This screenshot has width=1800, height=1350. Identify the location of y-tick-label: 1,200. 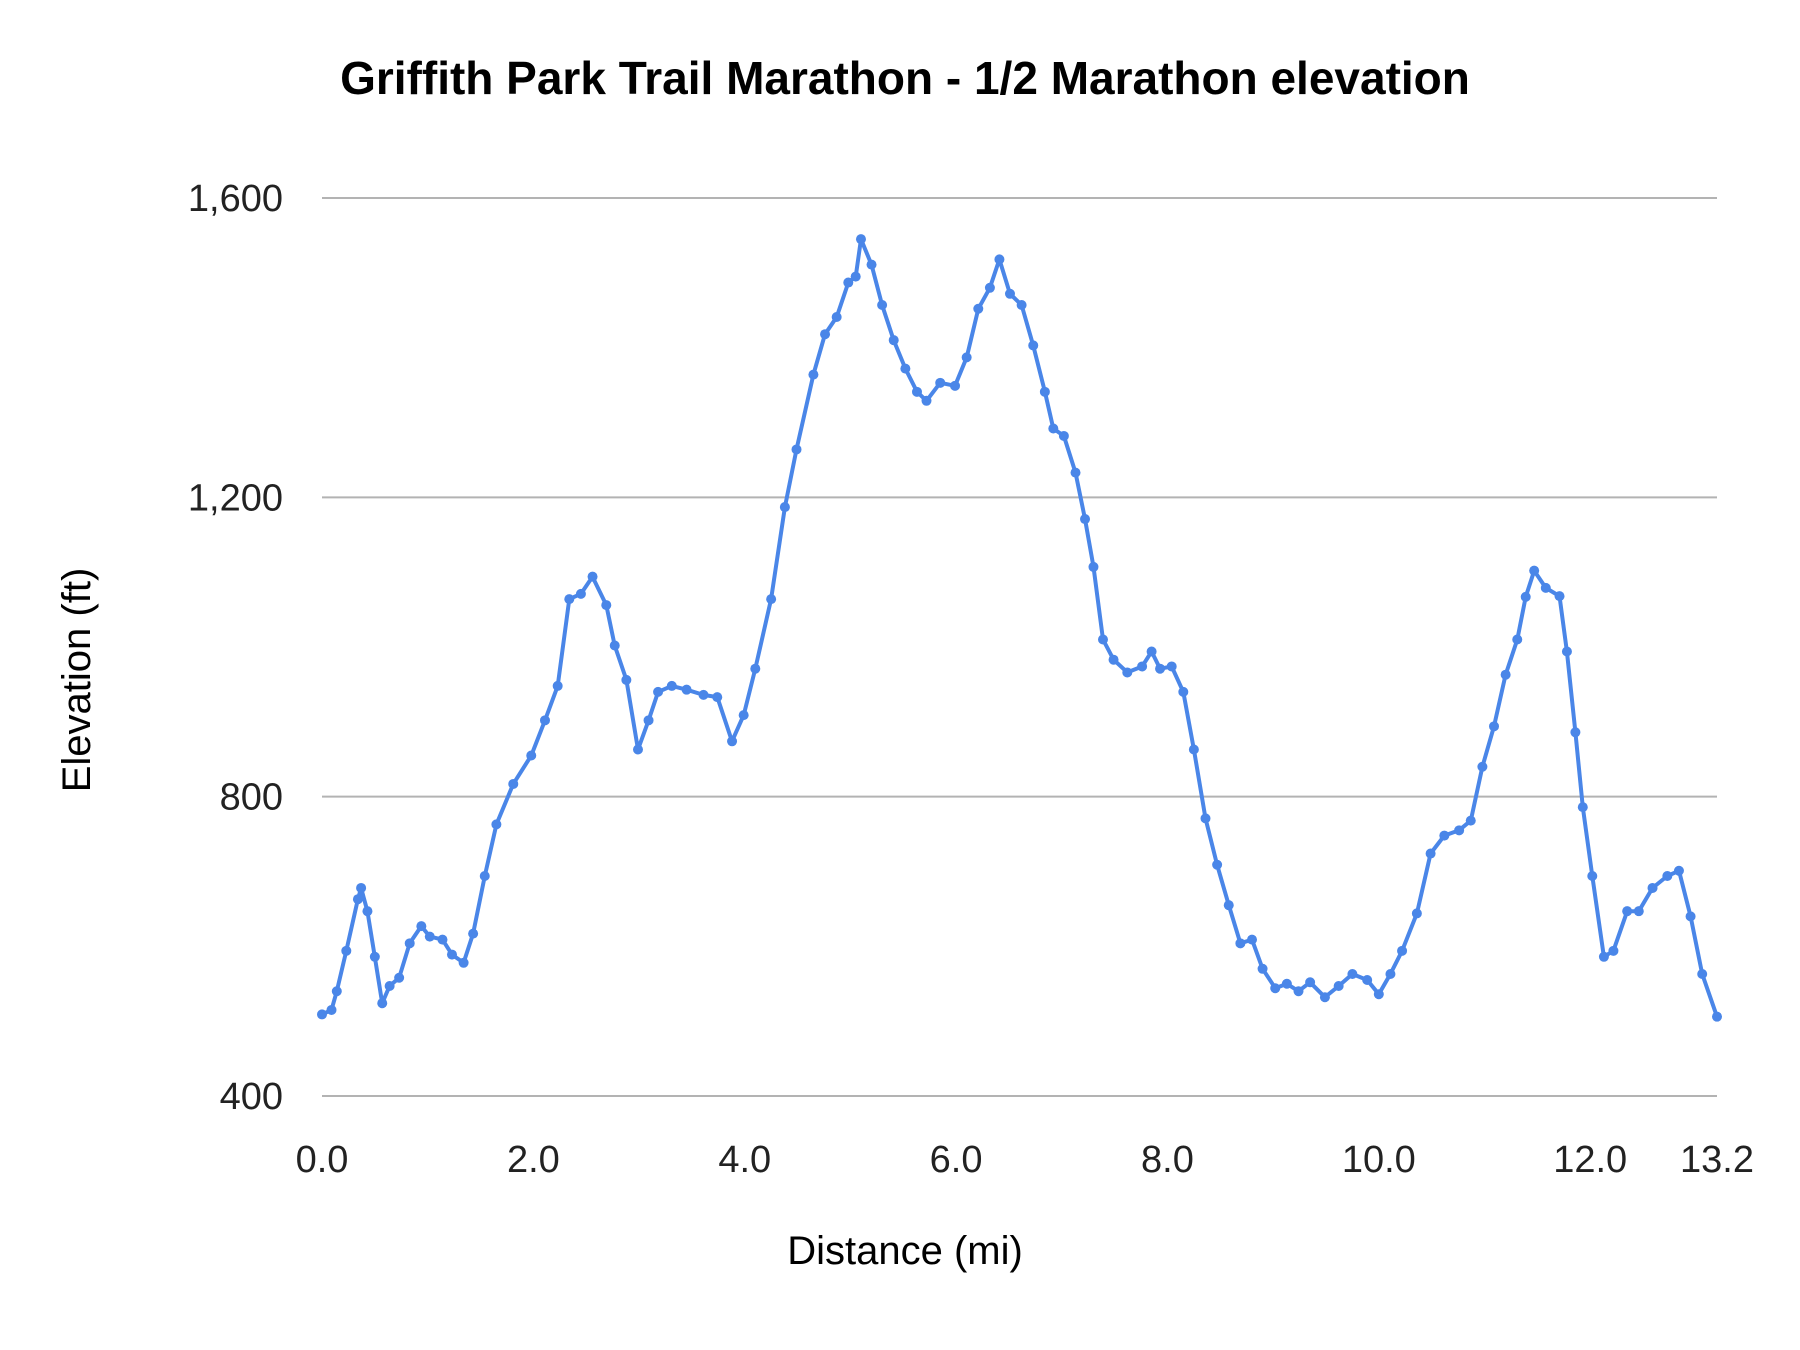
(235, 498).